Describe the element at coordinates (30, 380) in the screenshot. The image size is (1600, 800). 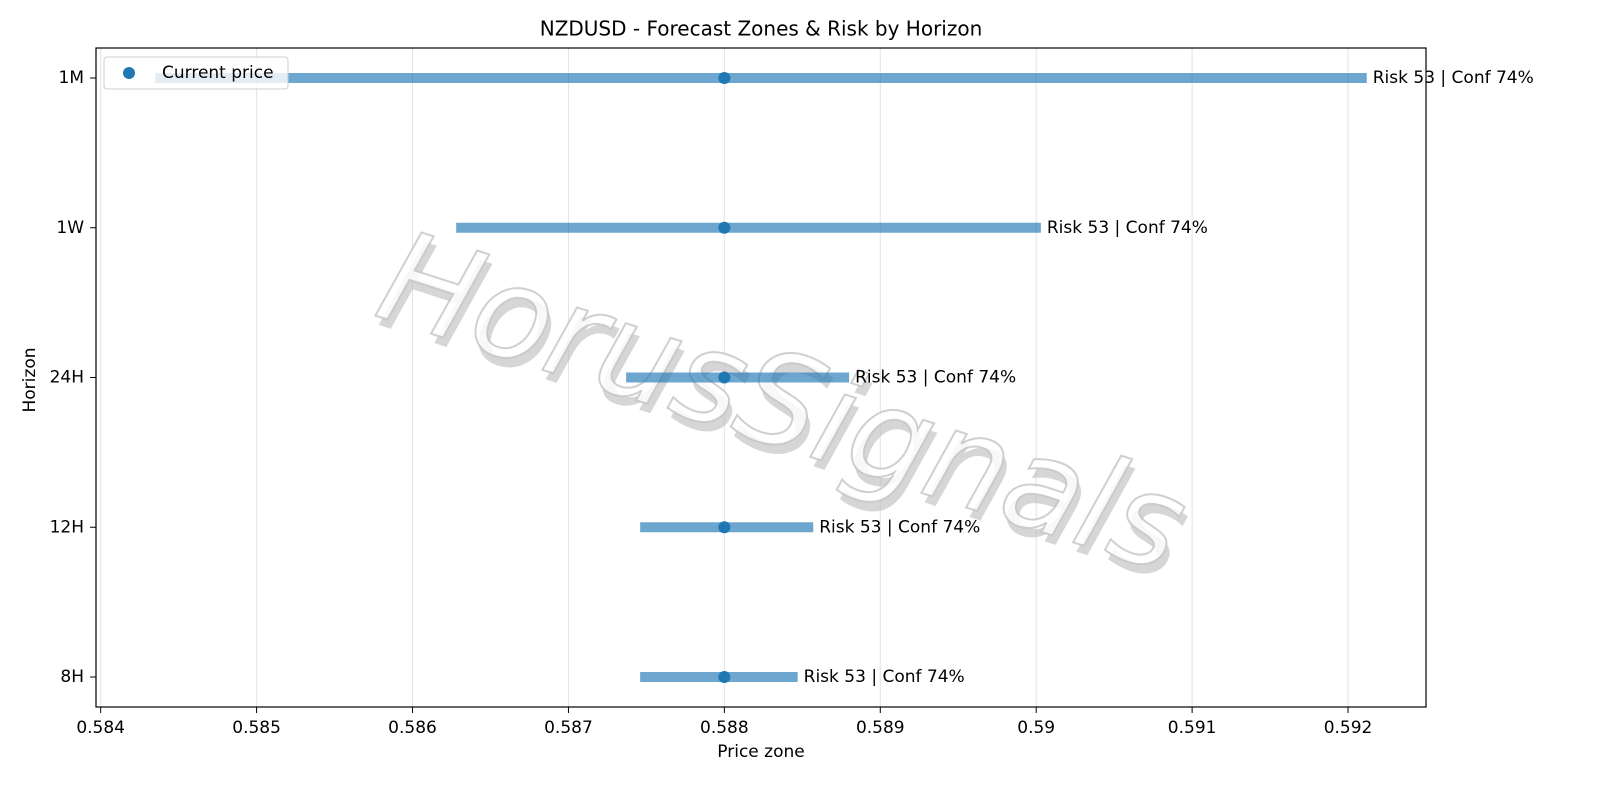
I see `y-axis-label: Horizon` at that location.